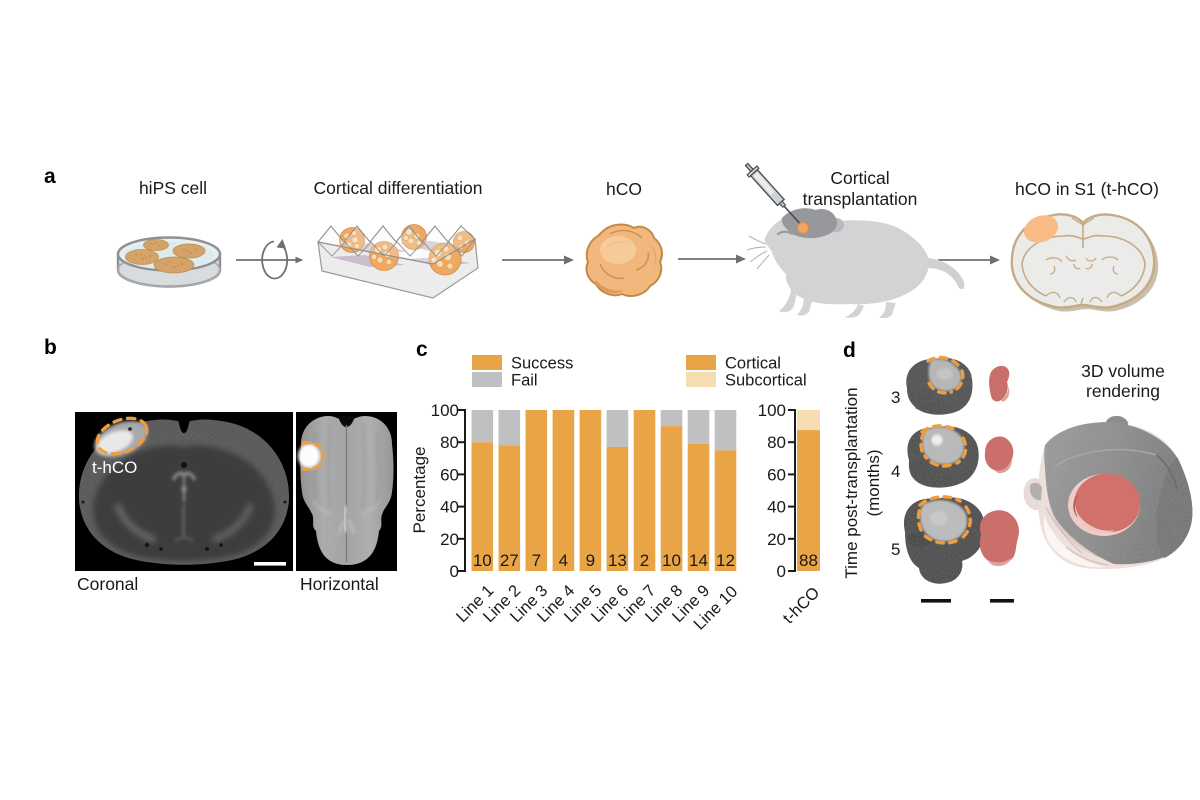 The width and height of the screenshot is (1200, 800). What do you see at coordinates (766, 381) in the screenshot?
I see `svg-text: Subcortical` at bounding box center [766, 381].